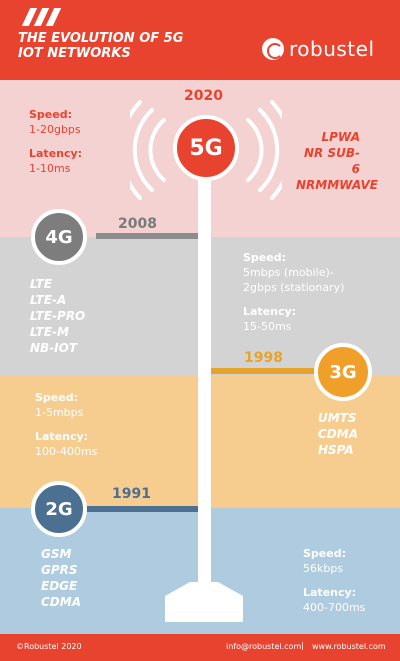 This screenshot has height=661, width=400. I want to click on tech-list-3g: UMTS CDMA HSPA, so click(338, 434).